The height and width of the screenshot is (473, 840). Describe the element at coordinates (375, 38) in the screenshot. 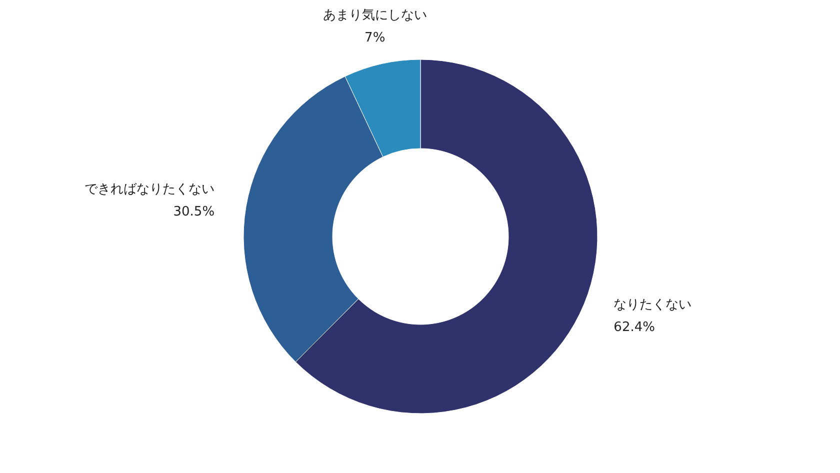

I see `data-label: 7%` at that location.